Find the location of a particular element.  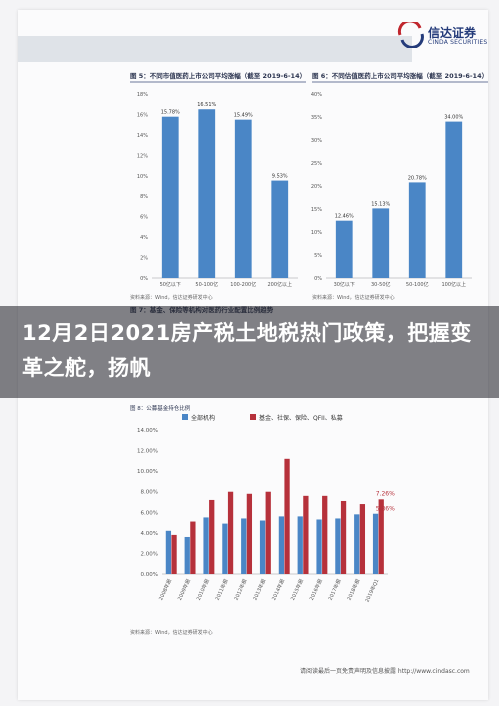

bar-data-label: 12.46% is located at coordinates (344, 217).